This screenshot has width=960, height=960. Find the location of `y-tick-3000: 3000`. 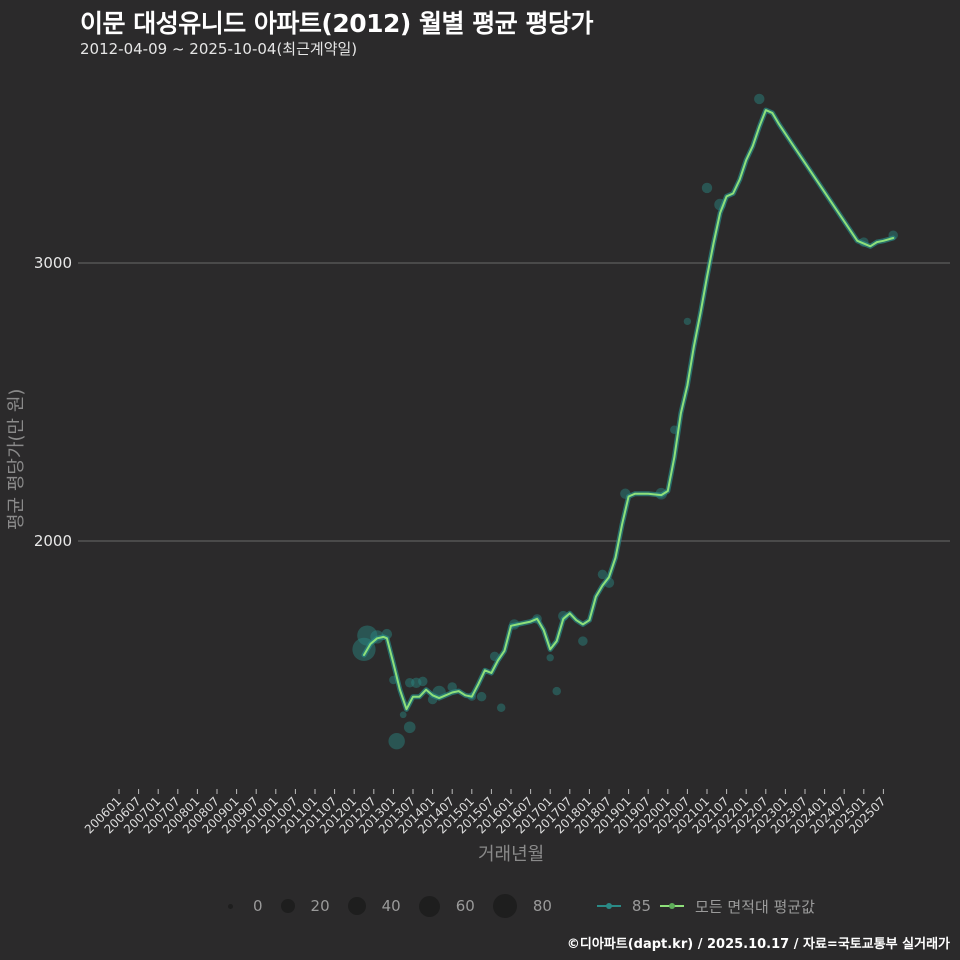

y-tick-3000: 3000 is located at coordinates (53, 263).